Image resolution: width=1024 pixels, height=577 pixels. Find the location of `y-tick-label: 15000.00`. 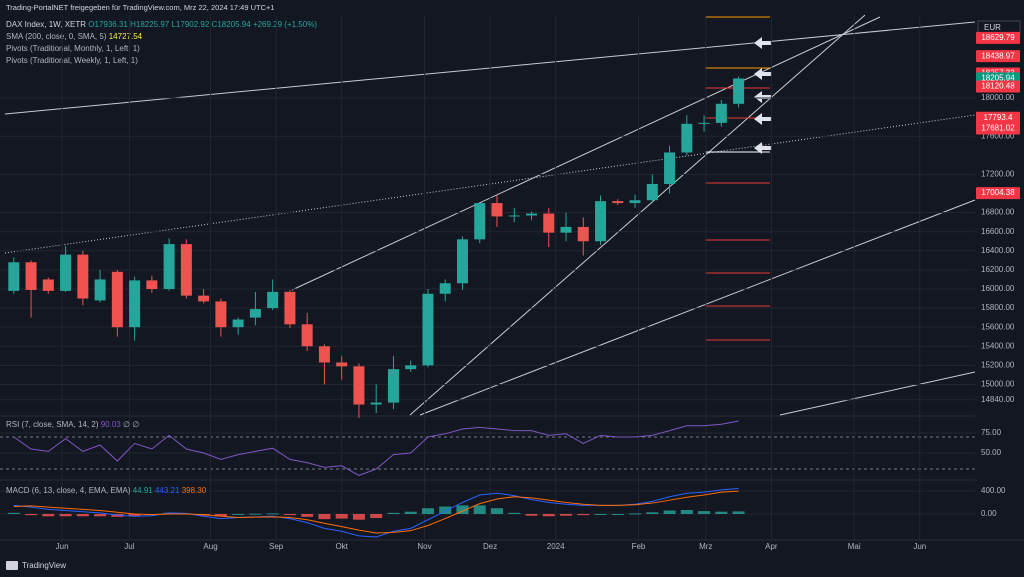

y-tick-label: 15000.00 is located at coordinates (998, 384).